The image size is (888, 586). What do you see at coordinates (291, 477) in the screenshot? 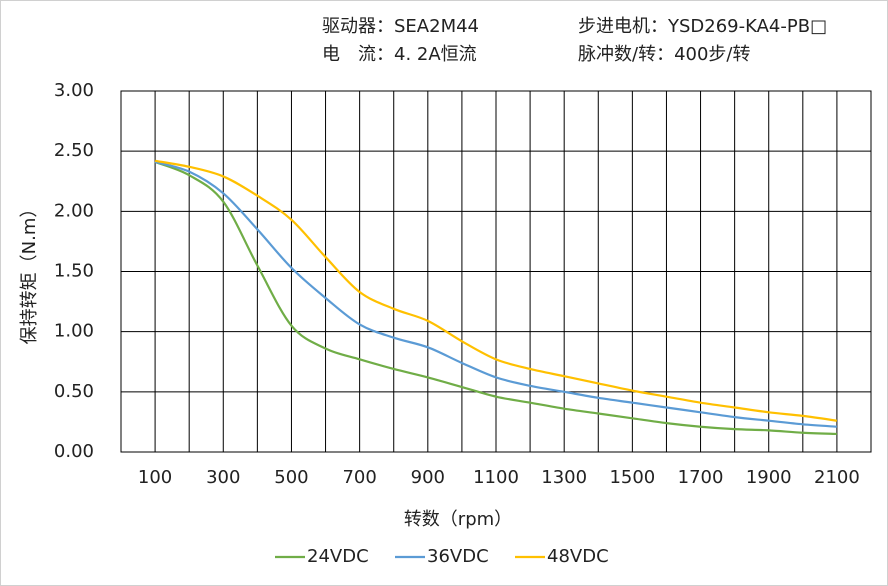
I see `x-tick-label: 500` at bounding box center [291, 477].